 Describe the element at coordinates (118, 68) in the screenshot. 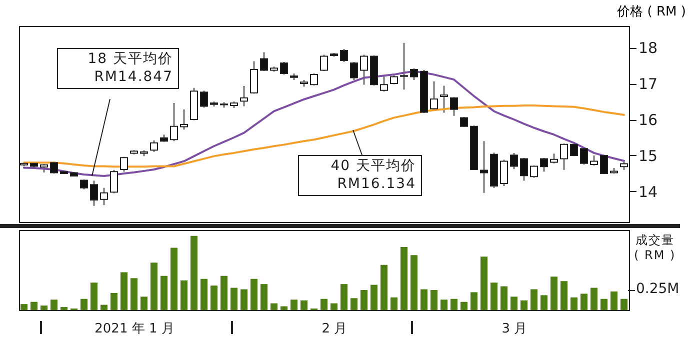

I see `annotation: 18 天平均价 RM14.847` at that location.